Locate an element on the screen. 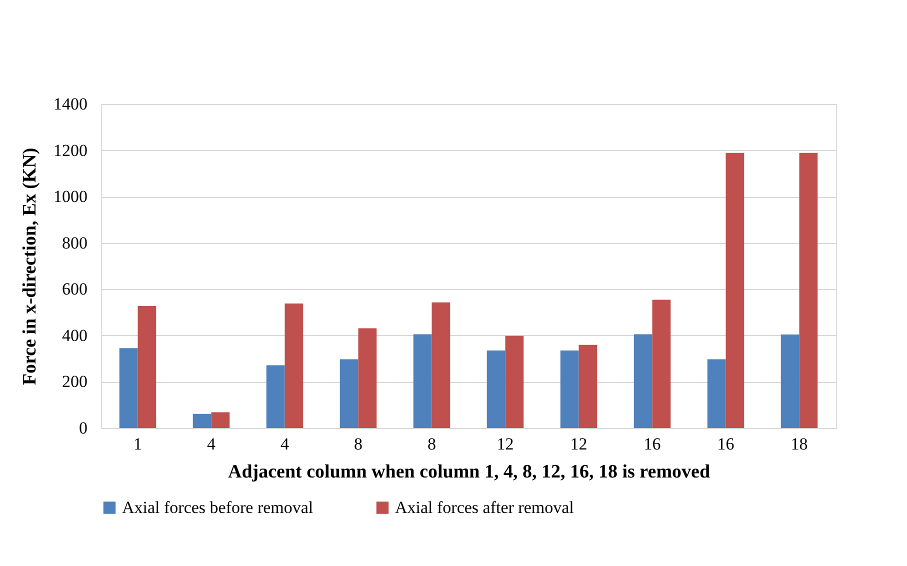 The height and width of the screenshot is (566, 907). y-tick-label: 1000 is located at coordinates (71, 196).